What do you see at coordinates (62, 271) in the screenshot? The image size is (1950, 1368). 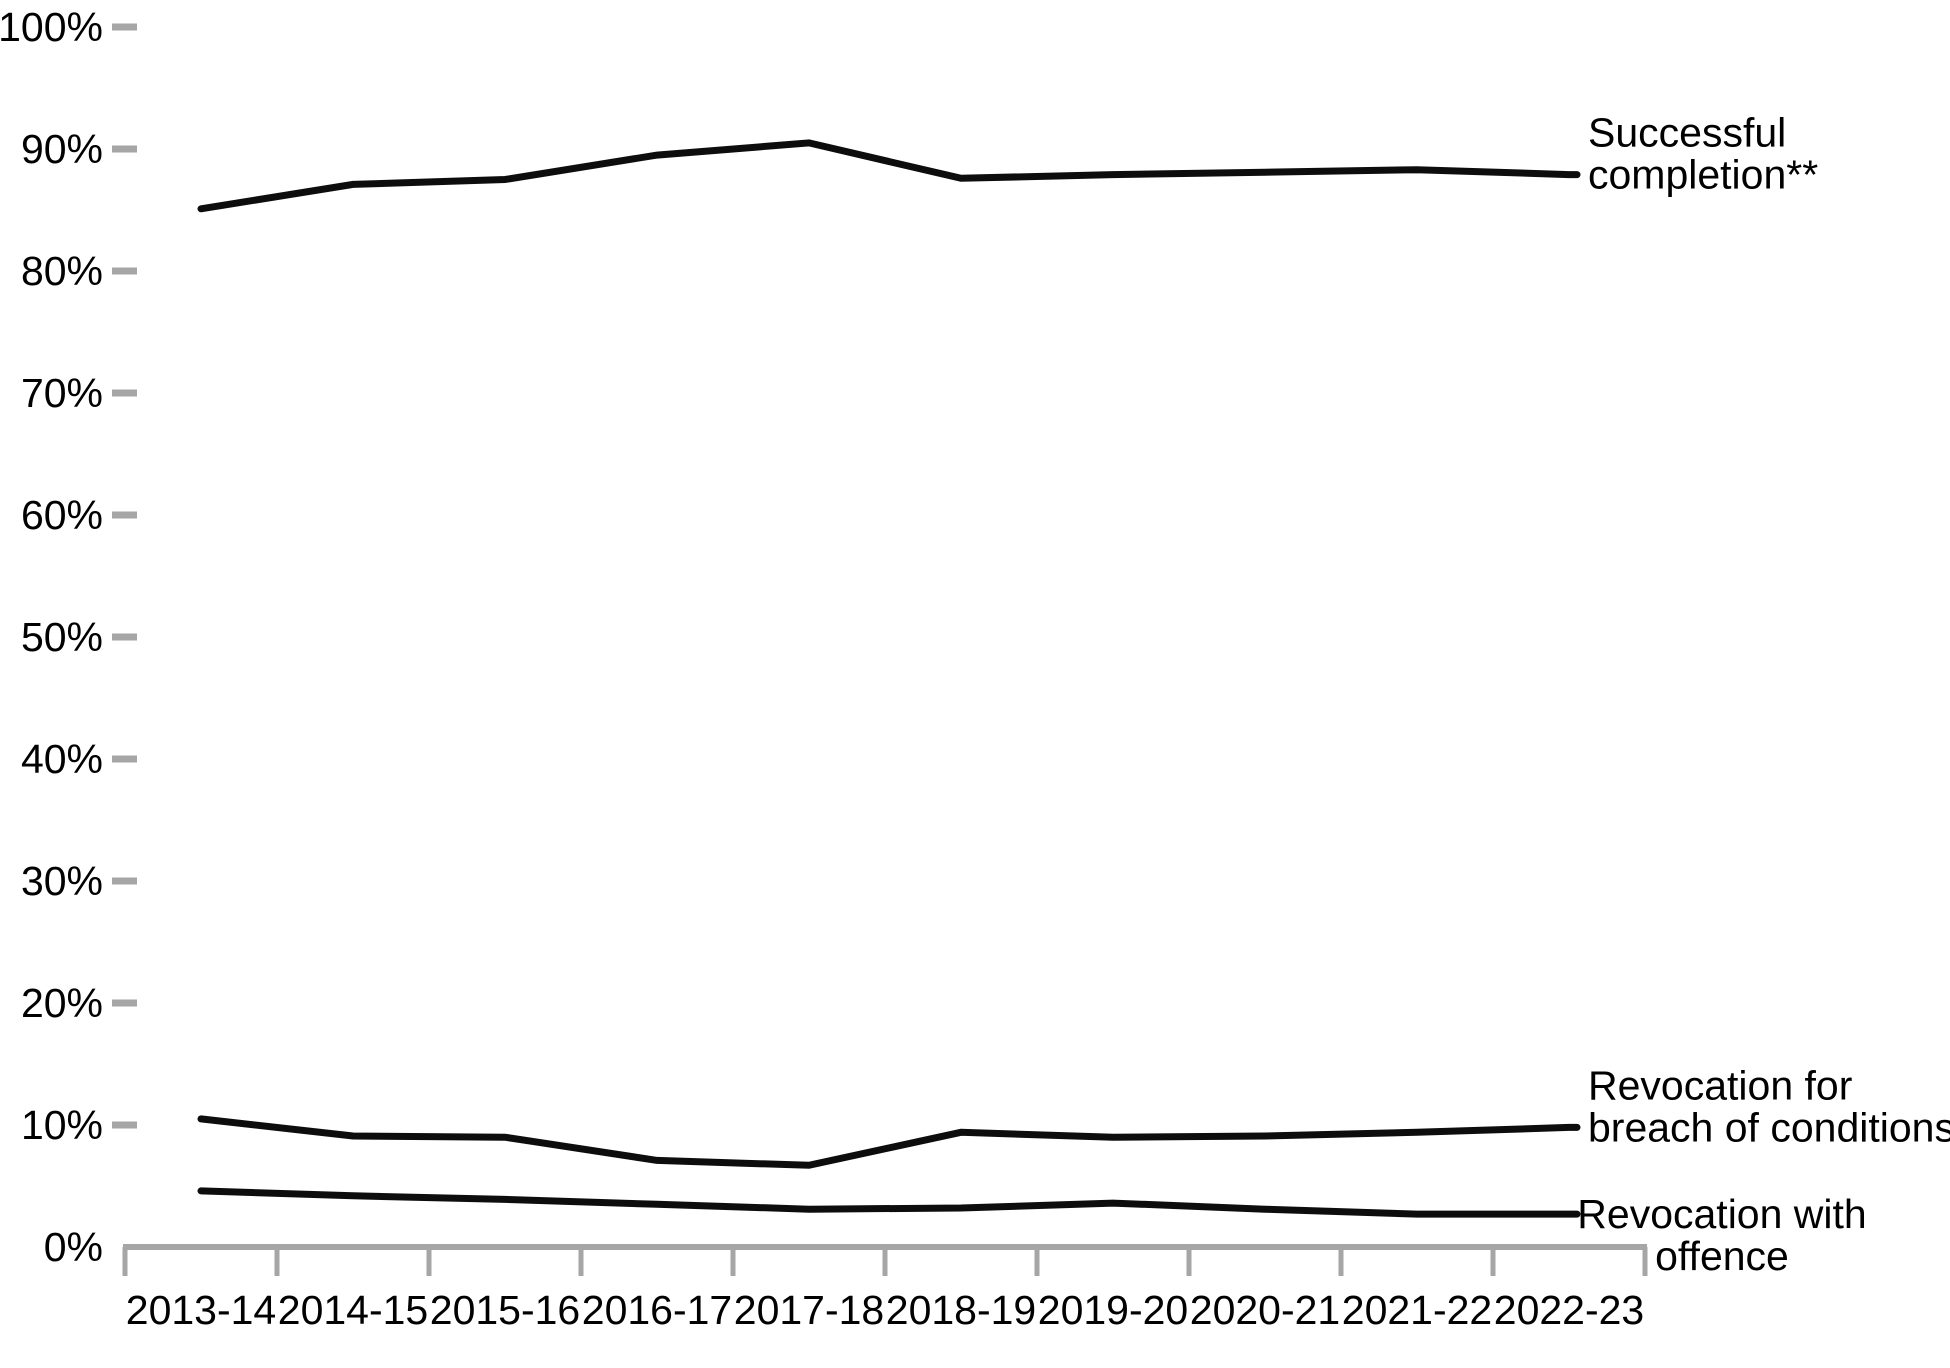 I see `y-tick-label: 80%` at bounding box center [62, 271].